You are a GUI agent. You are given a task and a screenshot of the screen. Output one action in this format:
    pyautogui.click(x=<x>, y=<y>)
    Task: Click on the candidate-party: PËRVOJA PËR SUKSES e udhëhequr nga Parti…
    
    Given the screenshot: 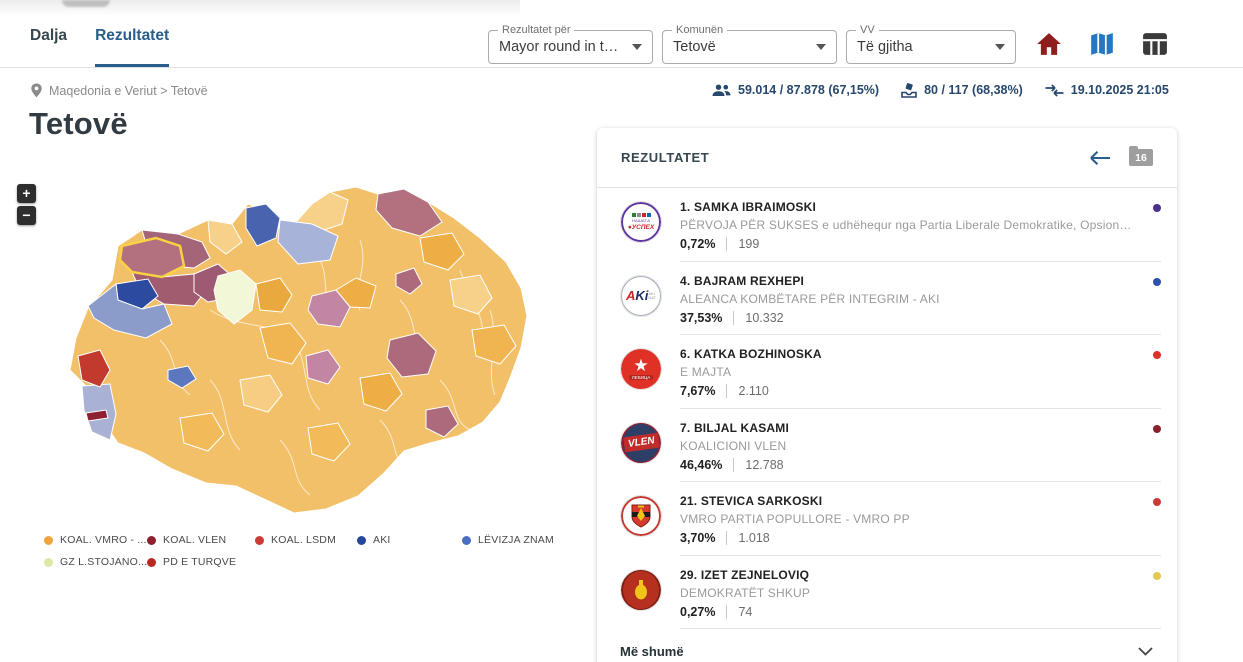 What is the action you would take?
    pyautogui.click(x=906, y=225)
    